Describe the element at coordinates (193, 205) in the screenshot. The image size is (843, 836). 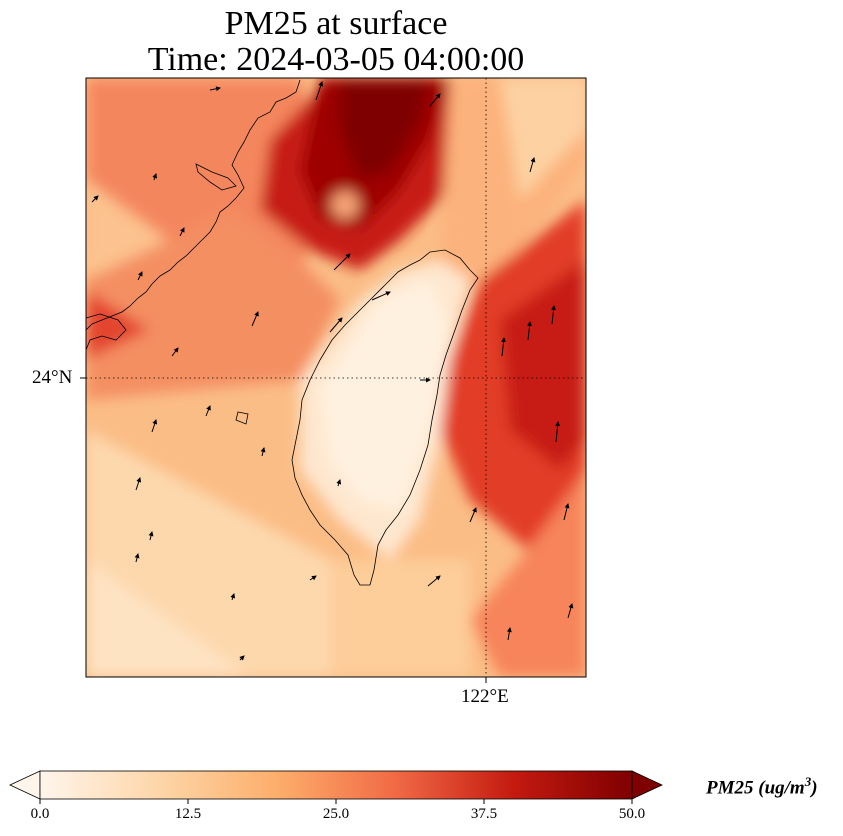
I see `china-coastline` at that location.